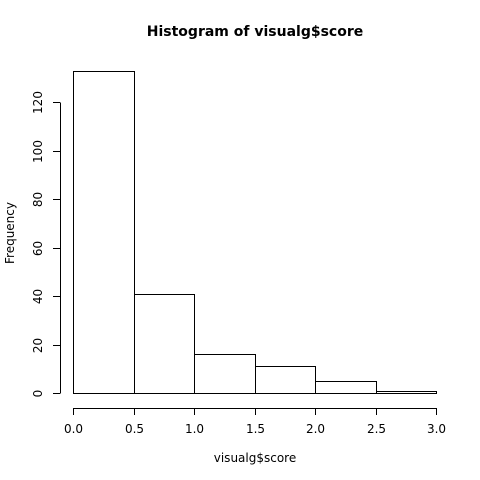 This screenshot has height=480, width=480. I want to click on y-tick-label: 60, so click(38, 248).